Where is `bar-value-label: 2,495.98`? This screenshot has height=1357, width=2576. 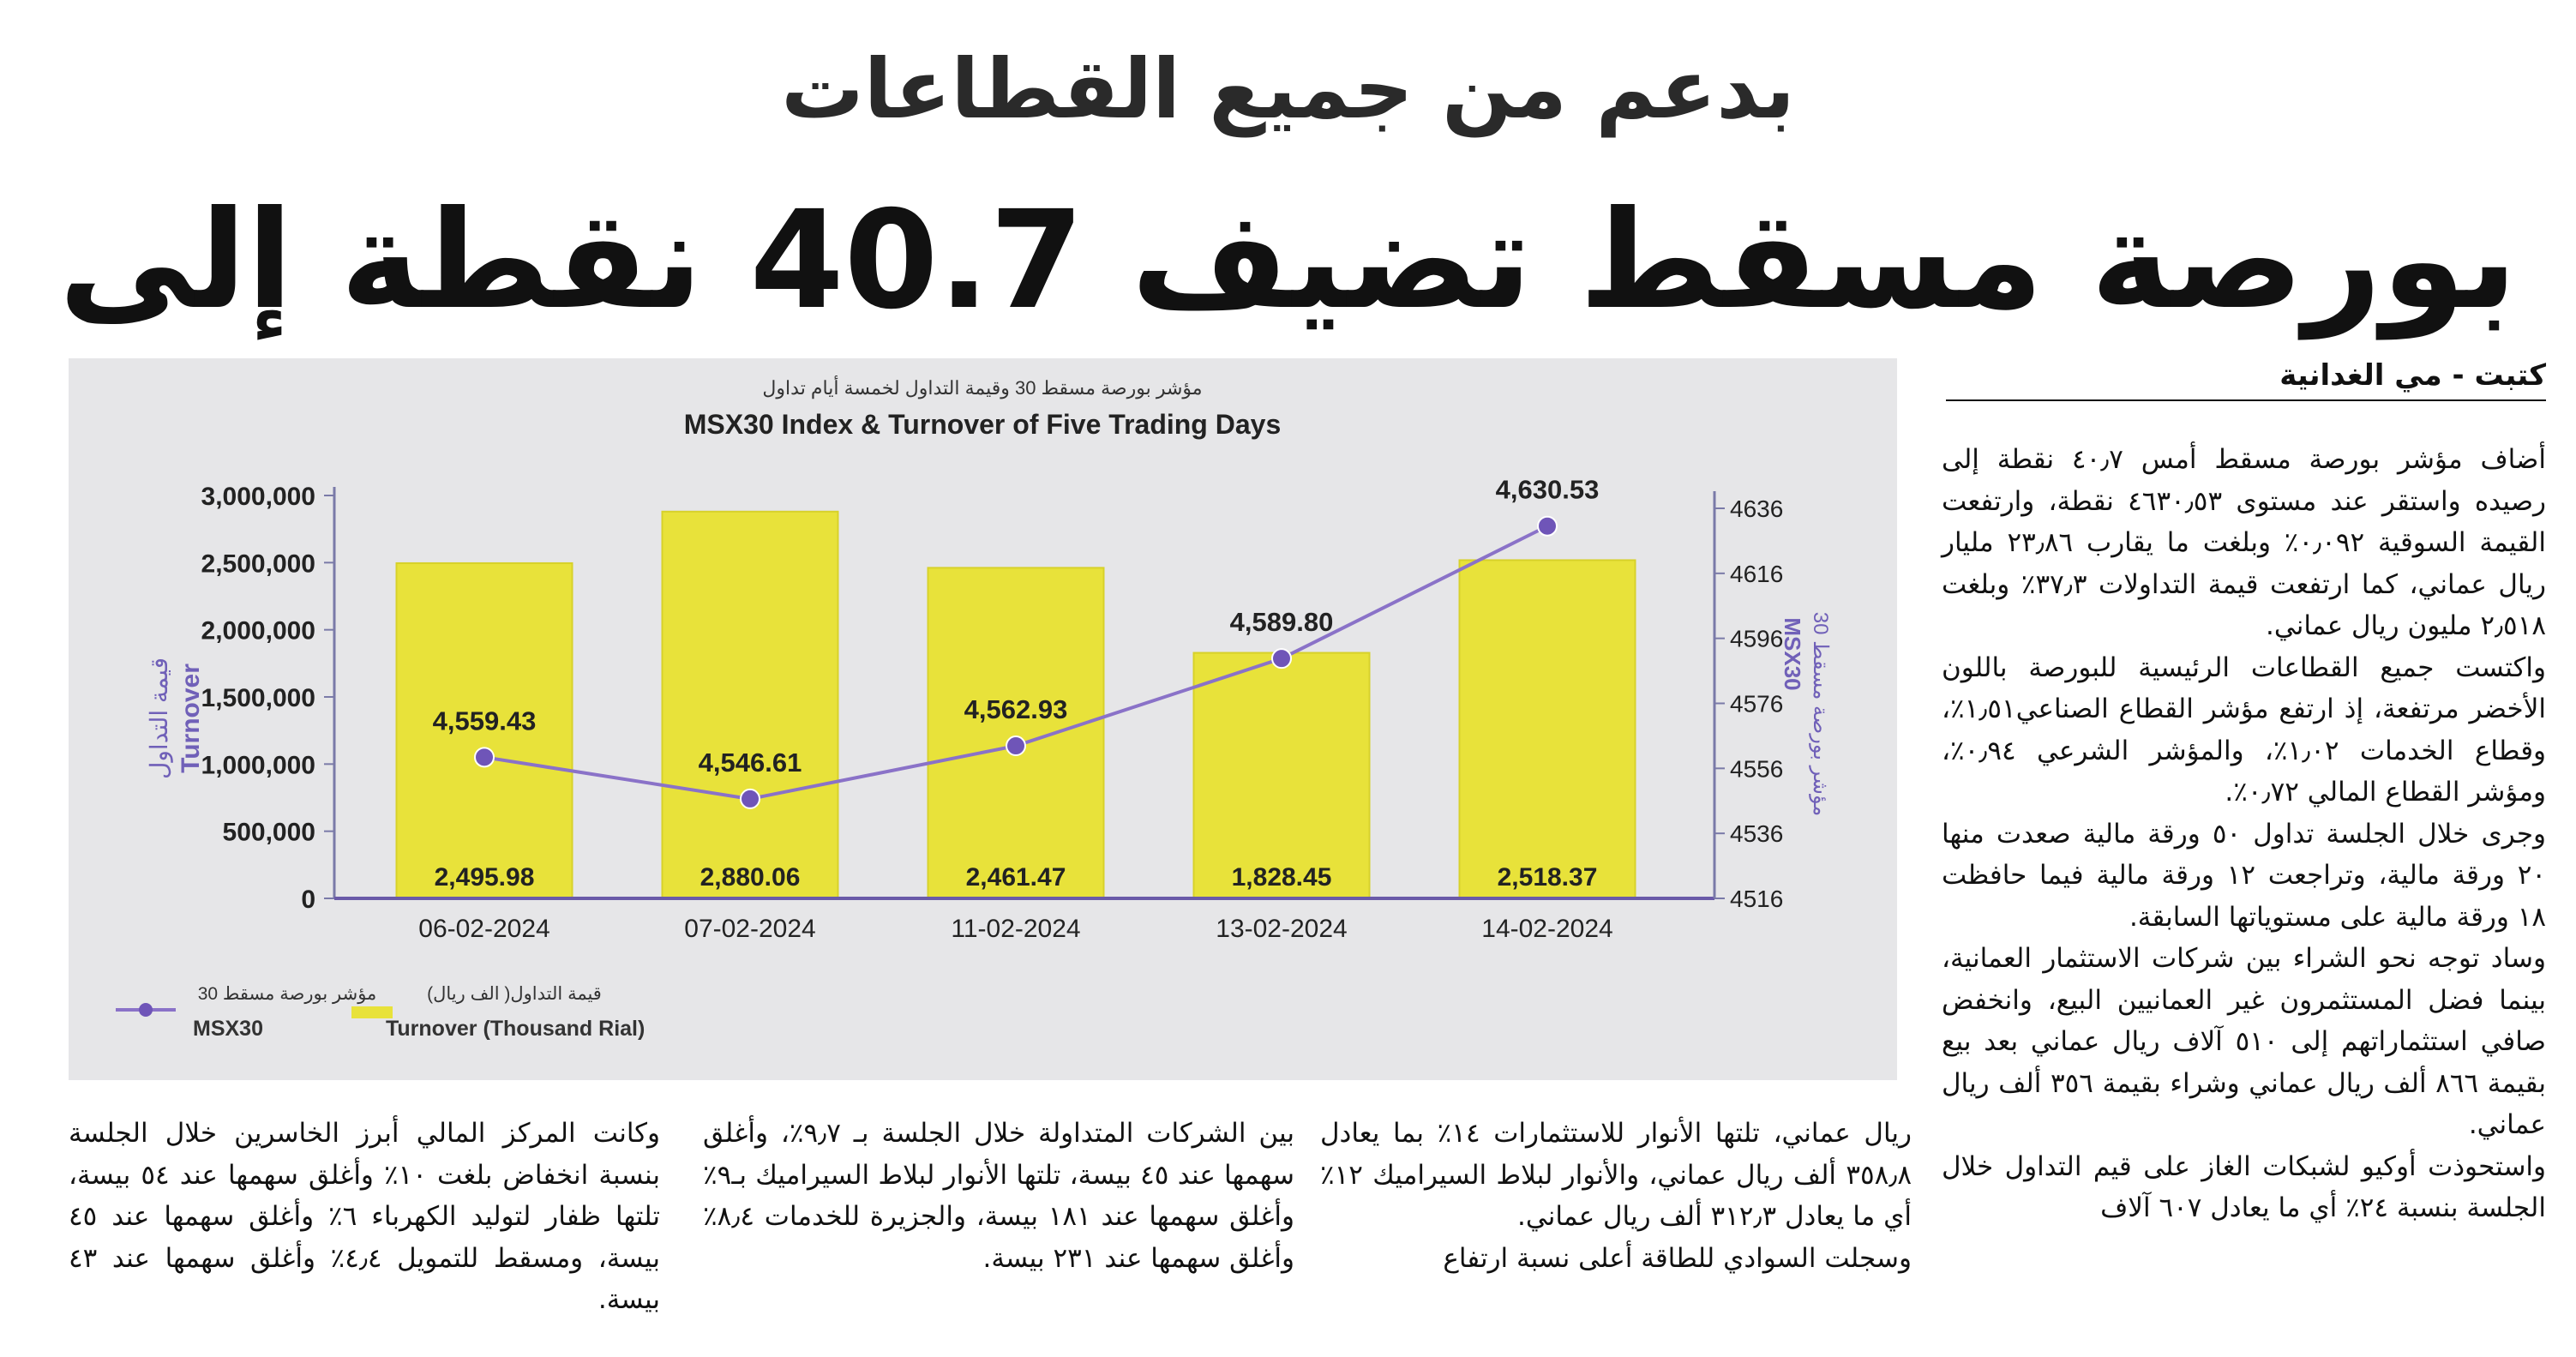
bar-value-label: 2,495.98 is located at coordinates (485, 877).